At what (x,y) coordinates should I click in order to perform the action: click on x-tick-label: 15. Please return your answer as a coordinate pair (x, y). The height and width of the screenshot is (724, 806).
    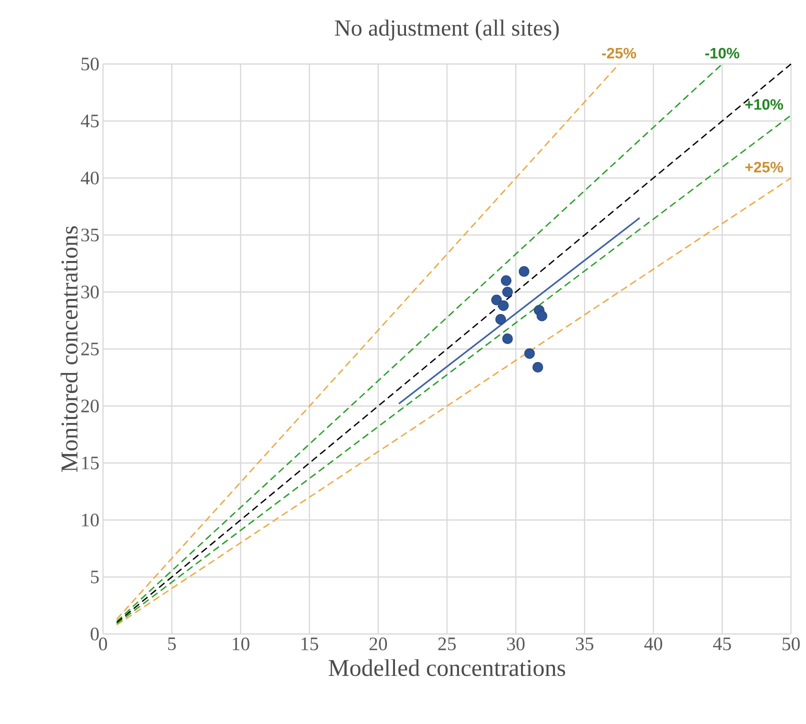
    Looking at the image, I should click on (310, 644).